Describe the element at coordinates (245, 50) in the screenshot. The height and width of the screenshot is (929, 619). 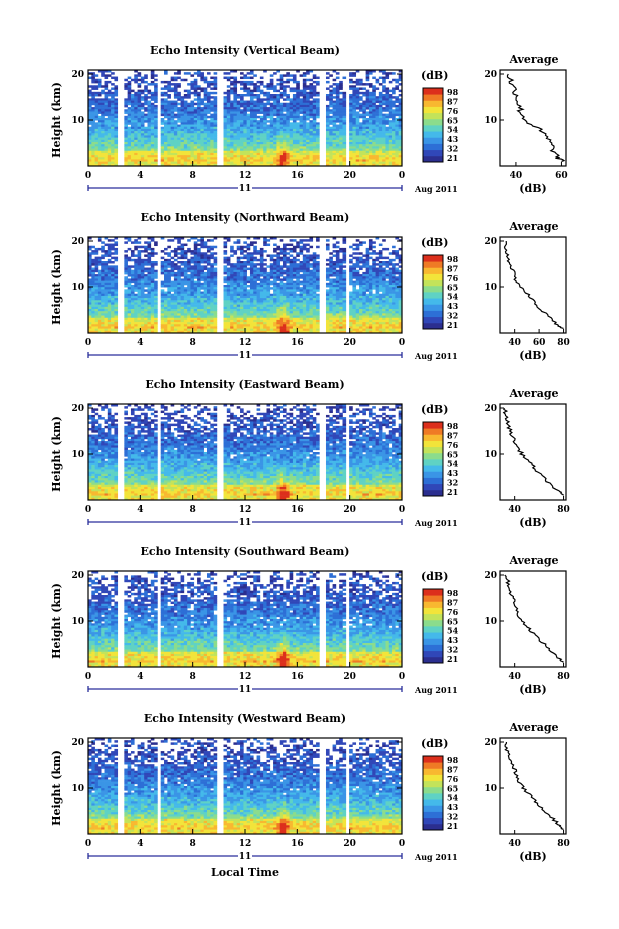
I see `panel-title: Echo Intensity (Vertical Beam)` at that location.